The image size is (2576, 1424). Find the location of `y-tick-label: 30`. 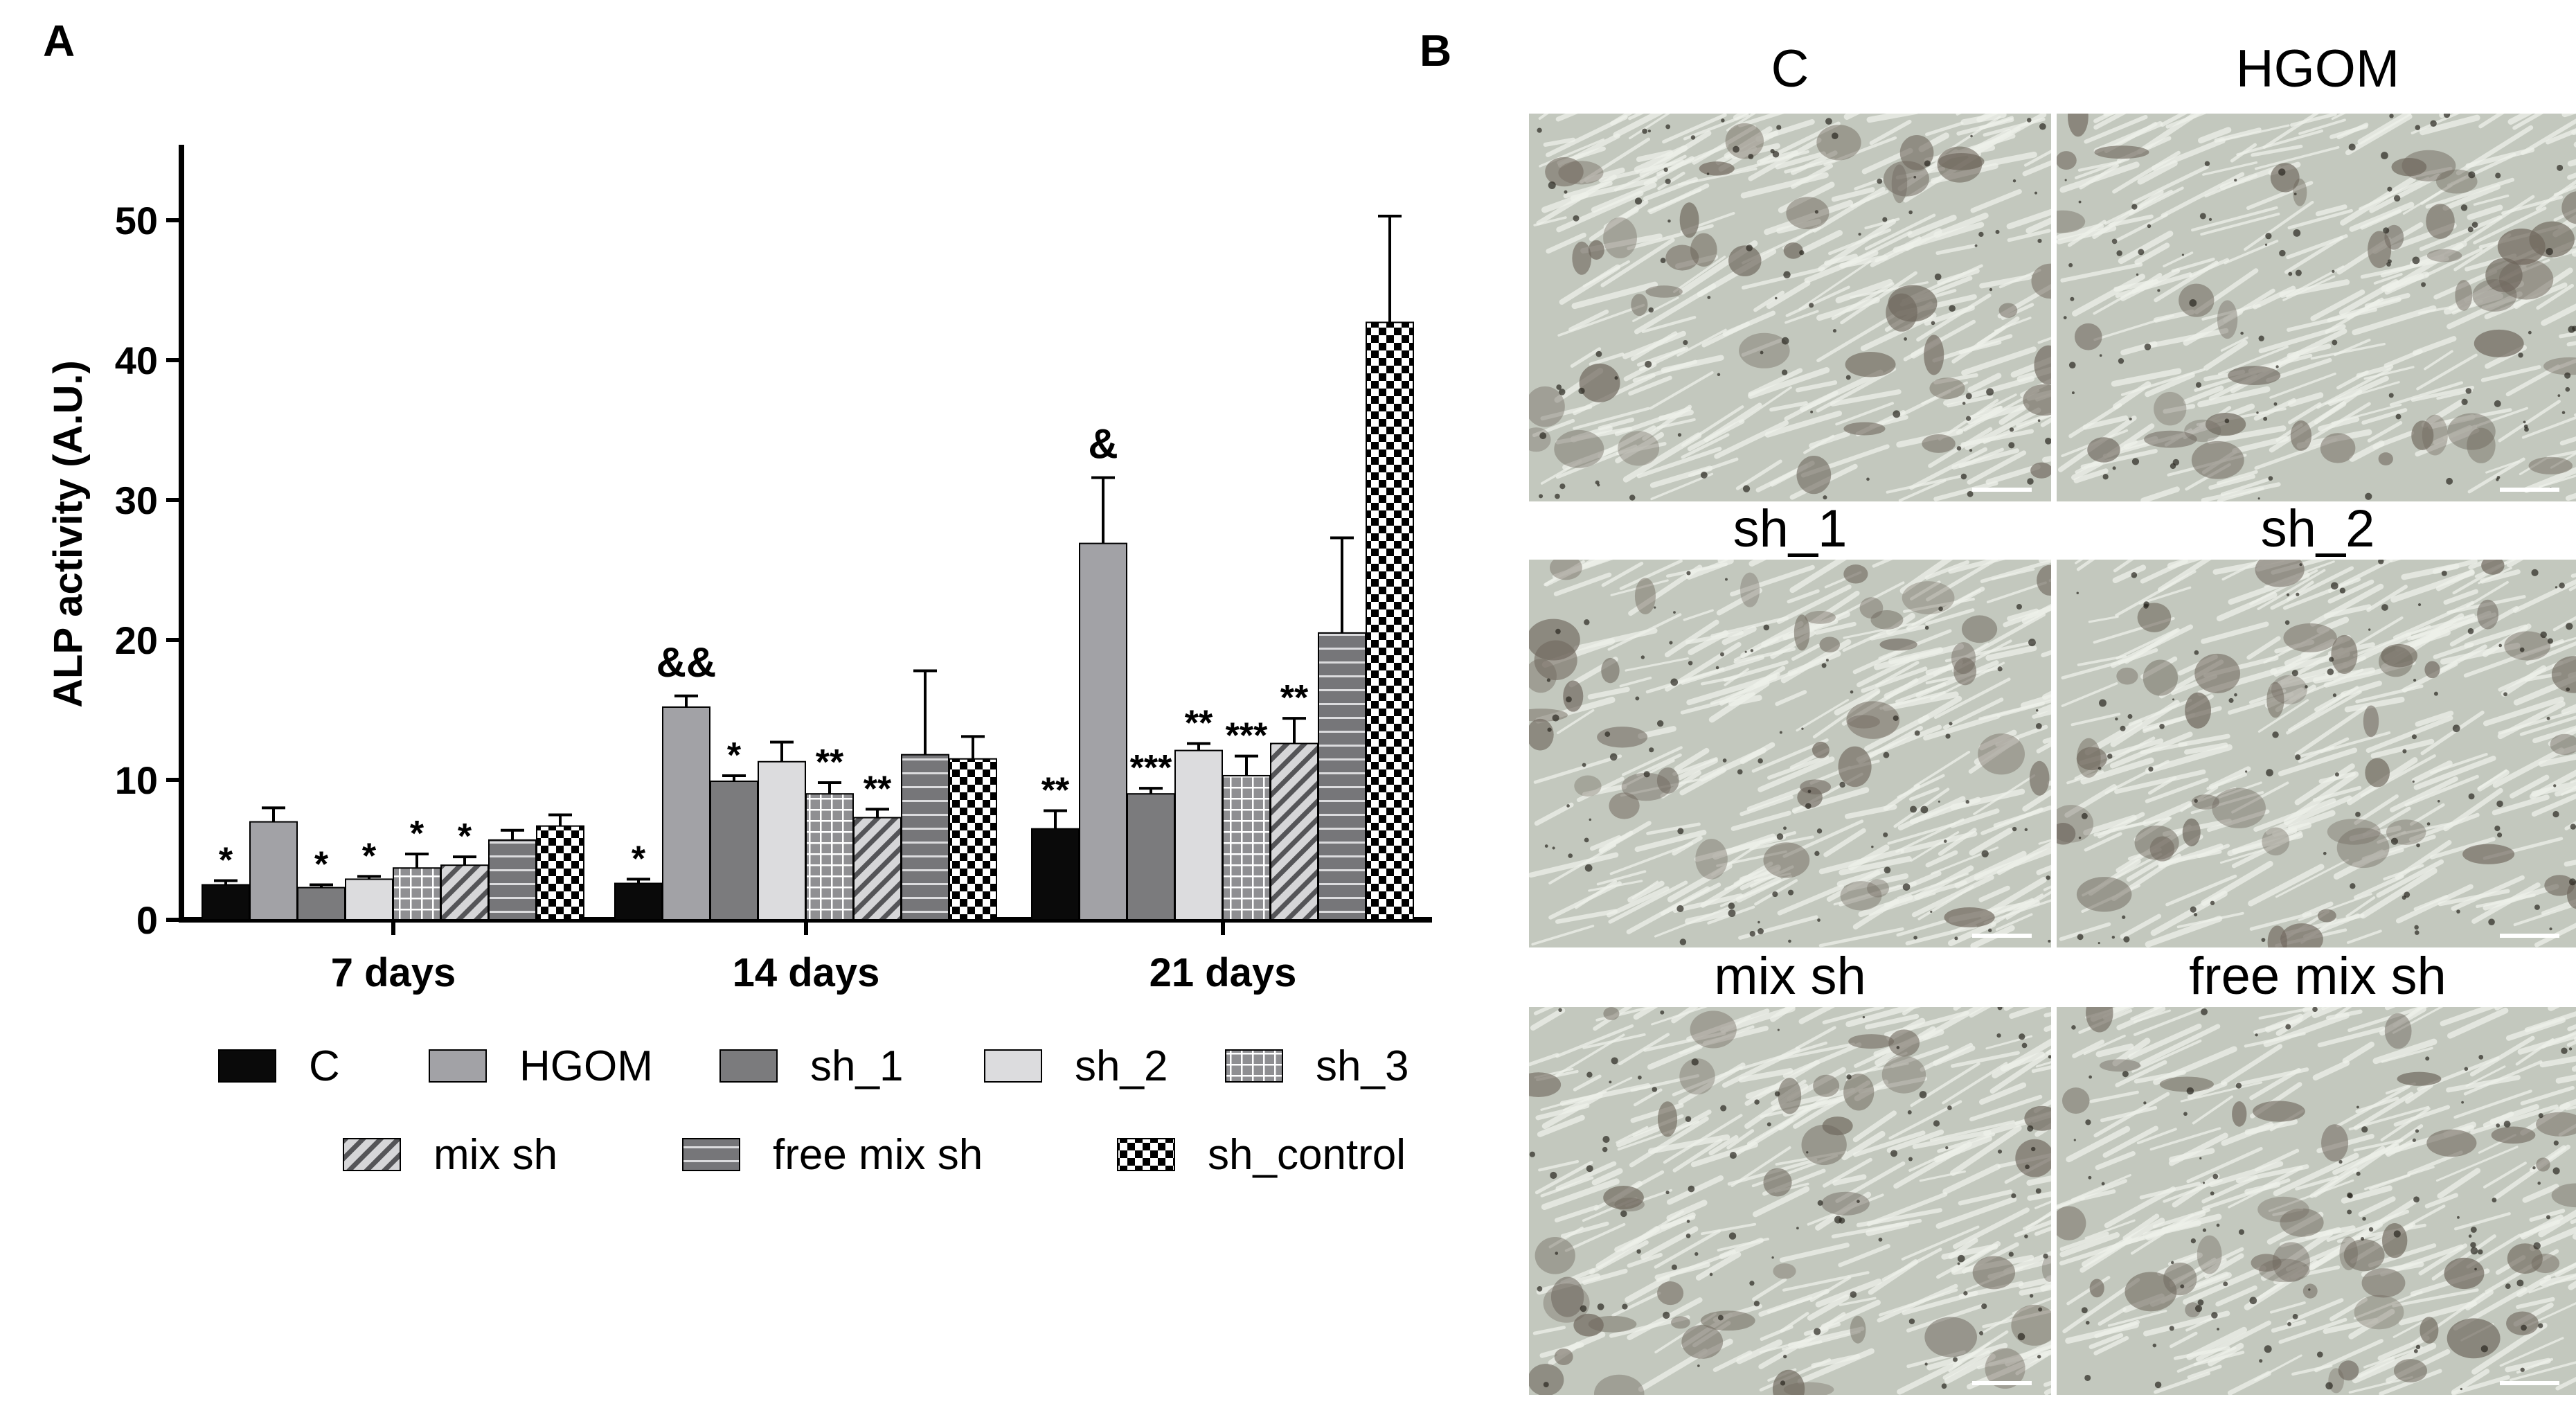

y-tick-label: 30 is located at coordinates (136, 501).